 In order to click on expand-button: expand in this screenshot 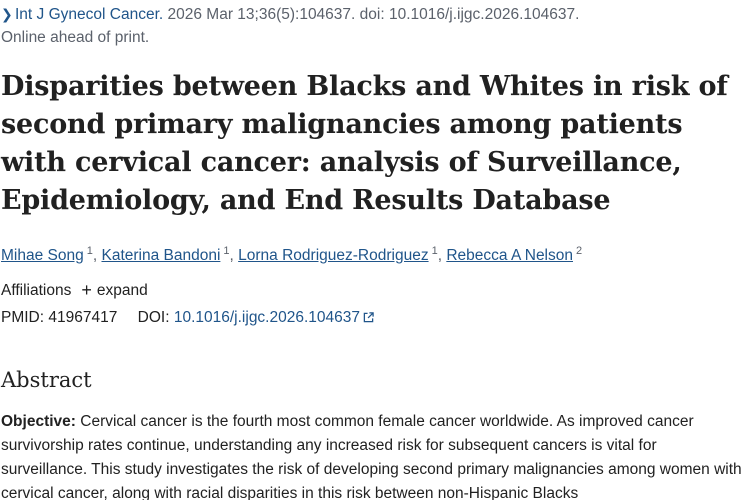, I will do `click(122, 290)`.